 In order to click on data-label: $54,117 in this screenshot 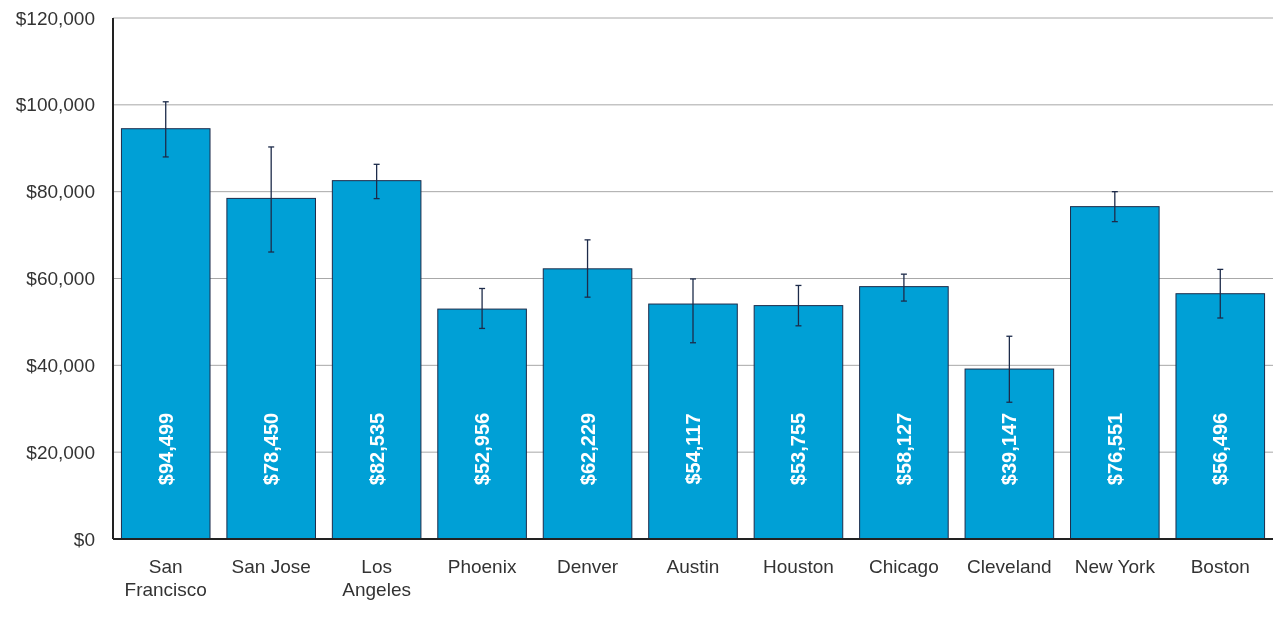, I will do `click(693, 449)`.